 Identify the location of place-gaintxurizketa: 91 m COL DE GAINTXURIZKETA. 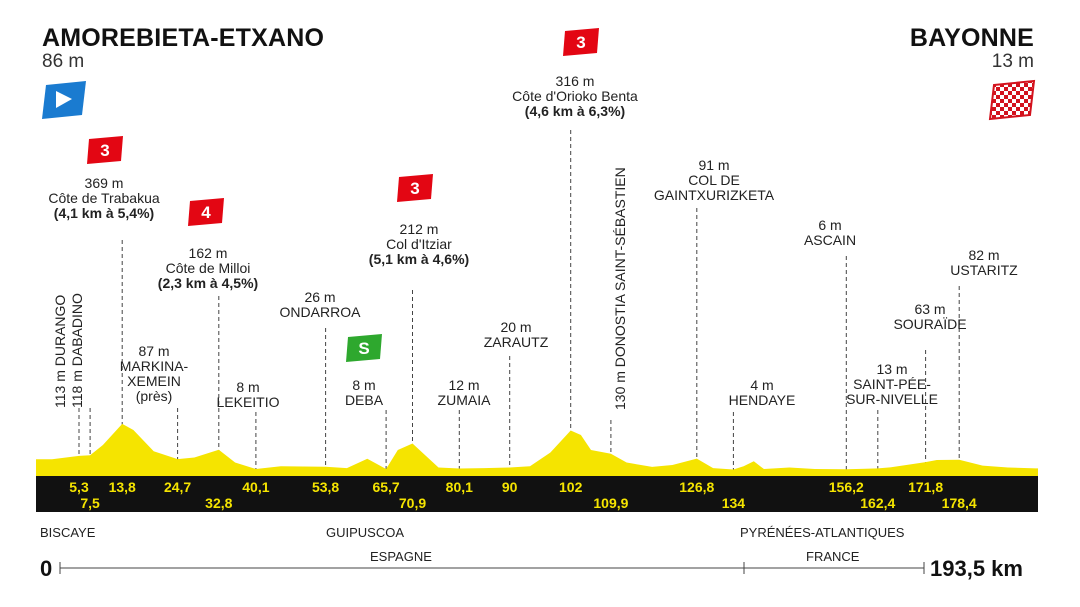
(714, 180).